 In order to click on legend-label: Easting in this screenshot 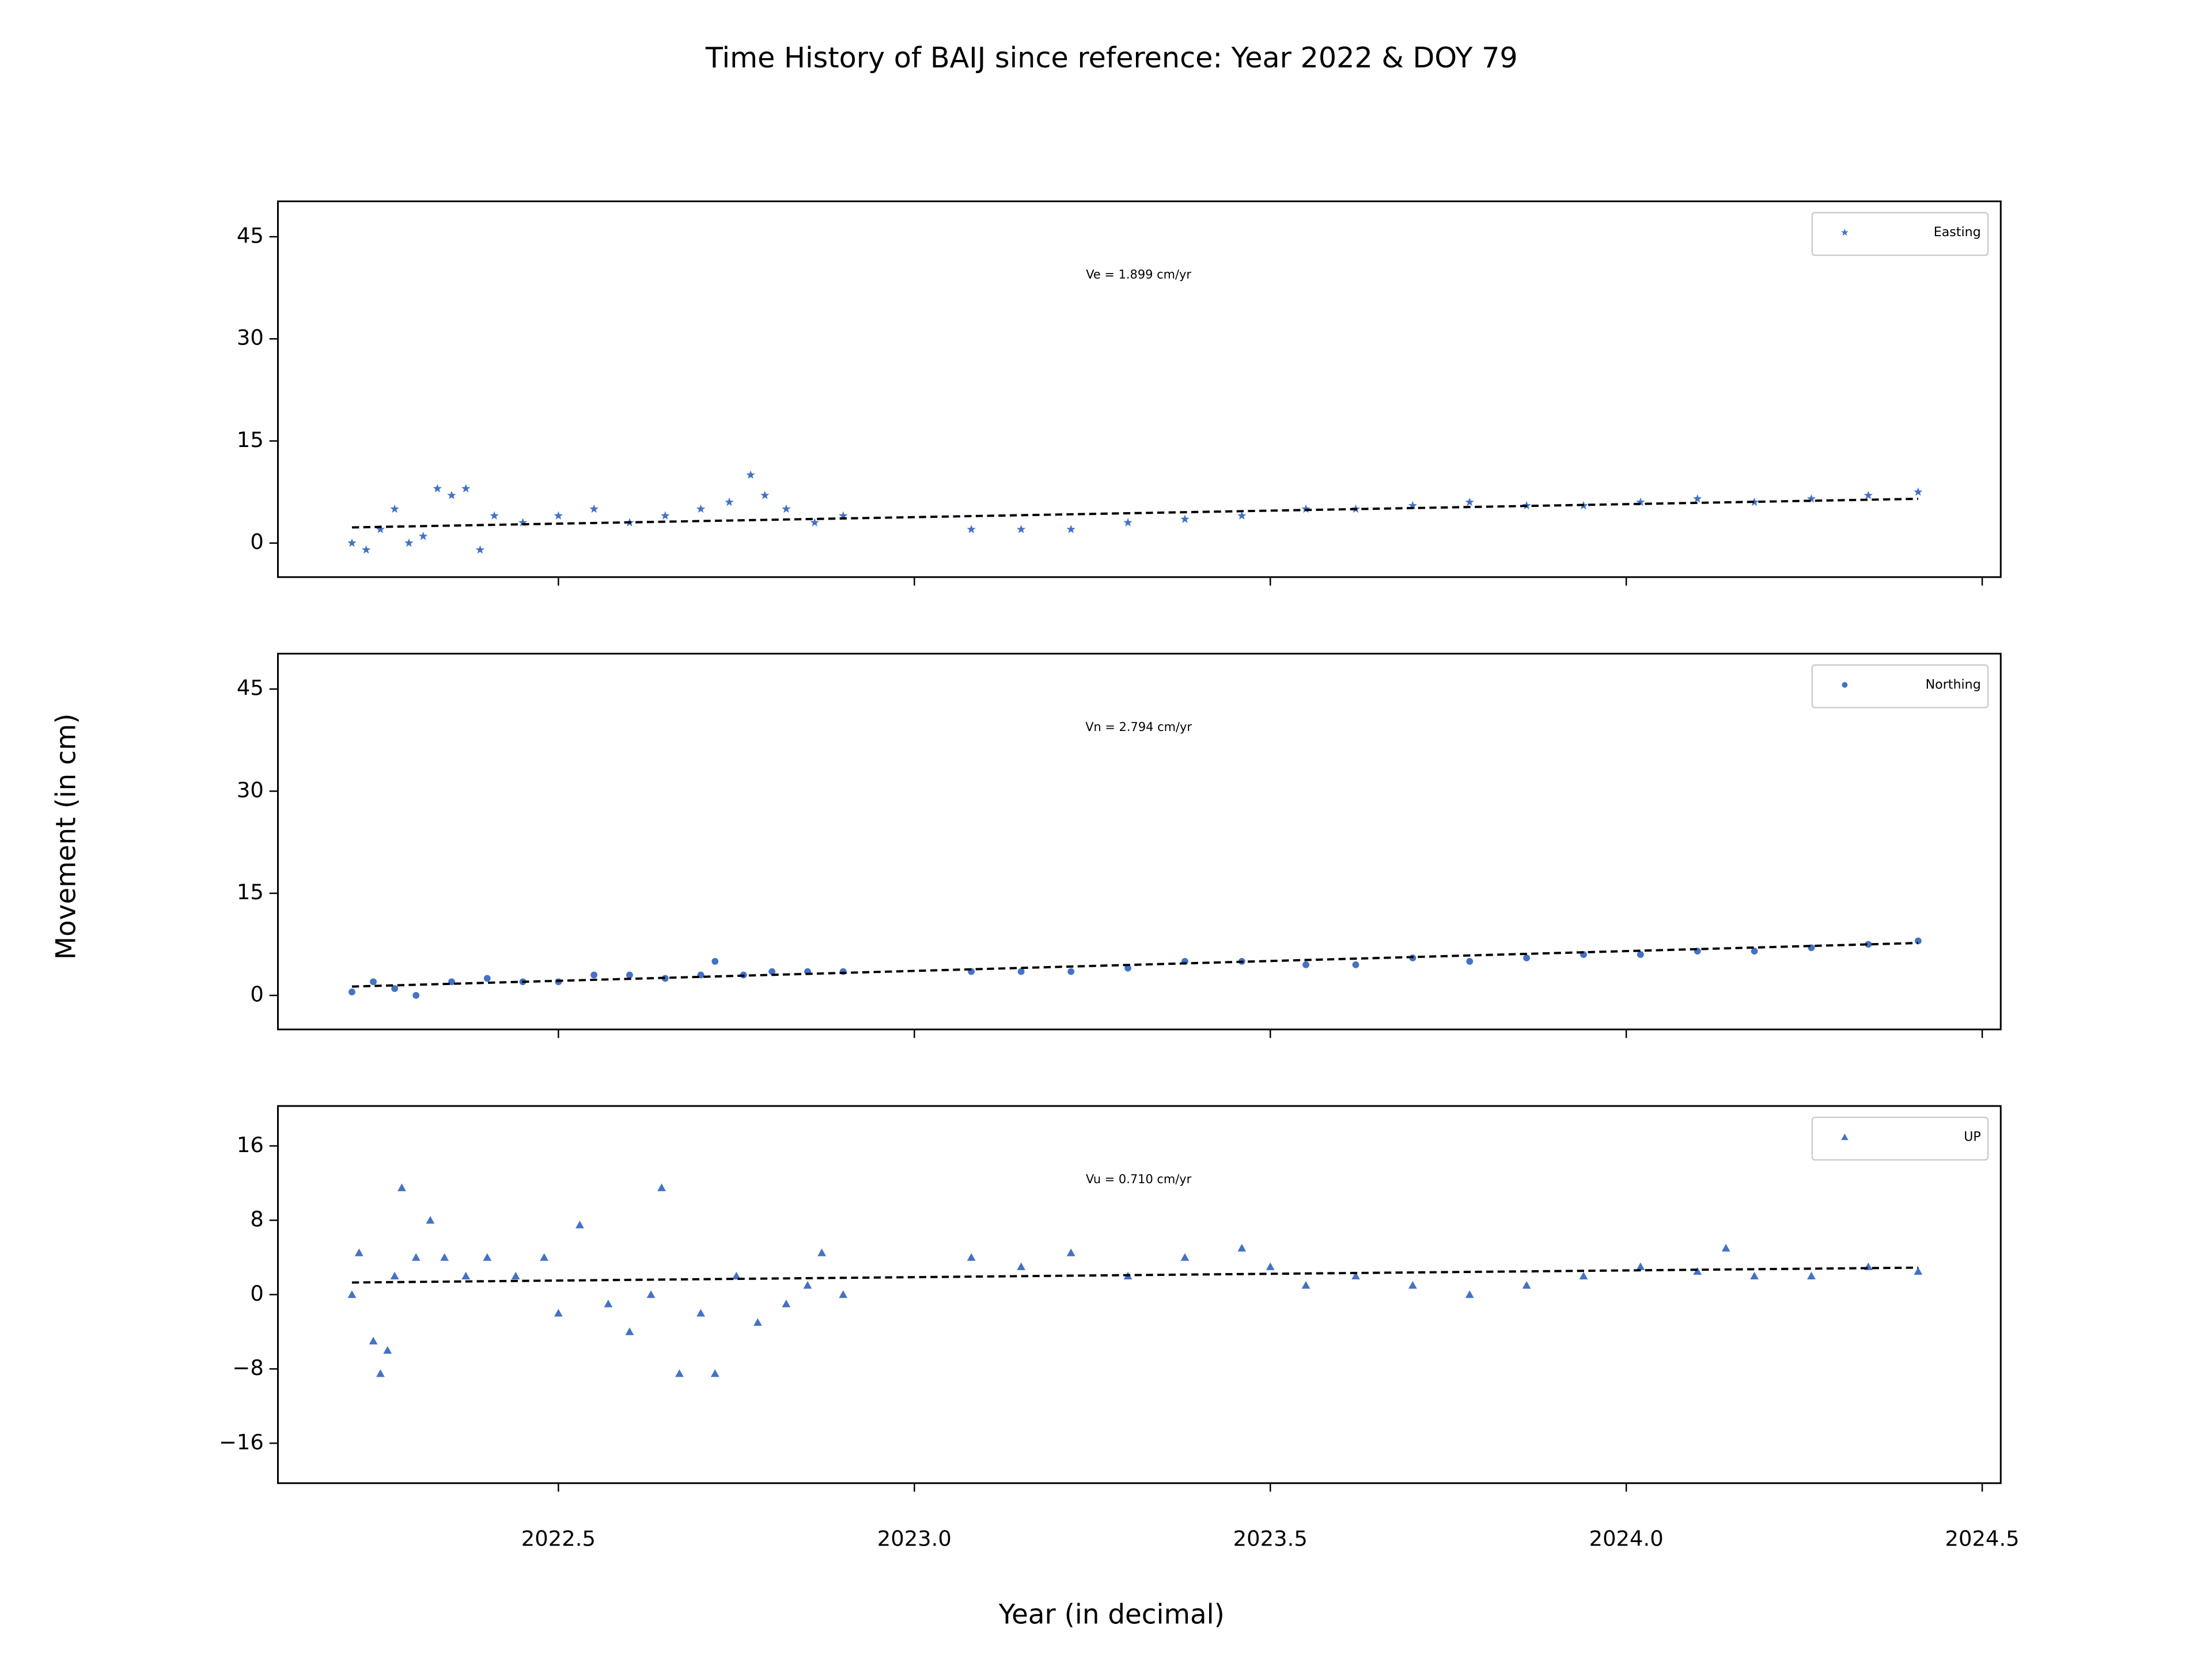, I will do `click(1957, 232)`.